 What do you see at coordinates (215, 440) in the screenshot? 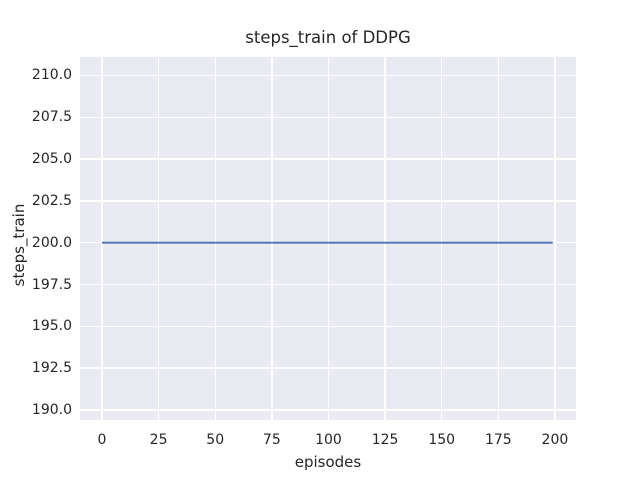
I see `x-tick-label: 50` at bounding box center [215, 440].